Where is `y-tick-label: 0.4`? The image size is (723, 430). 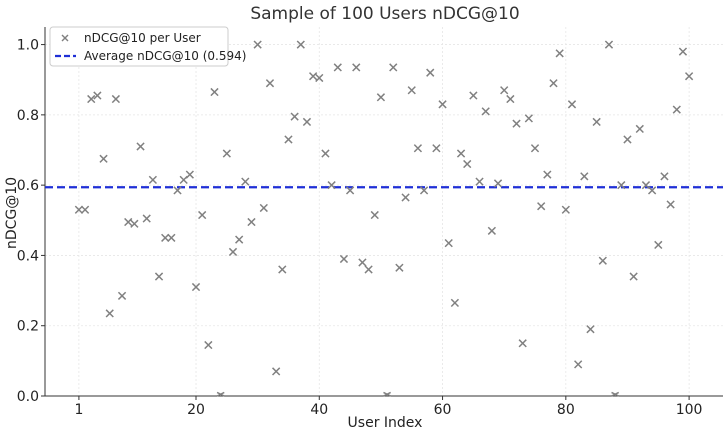
y-tick-label: 0.4 is located at coordinates (28, 256).